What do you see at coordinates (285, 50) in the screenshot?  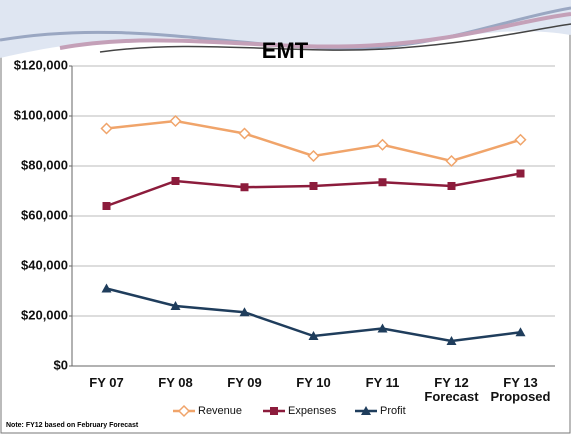 I see `chart-title: EMT` at bounding box center [285, 50].